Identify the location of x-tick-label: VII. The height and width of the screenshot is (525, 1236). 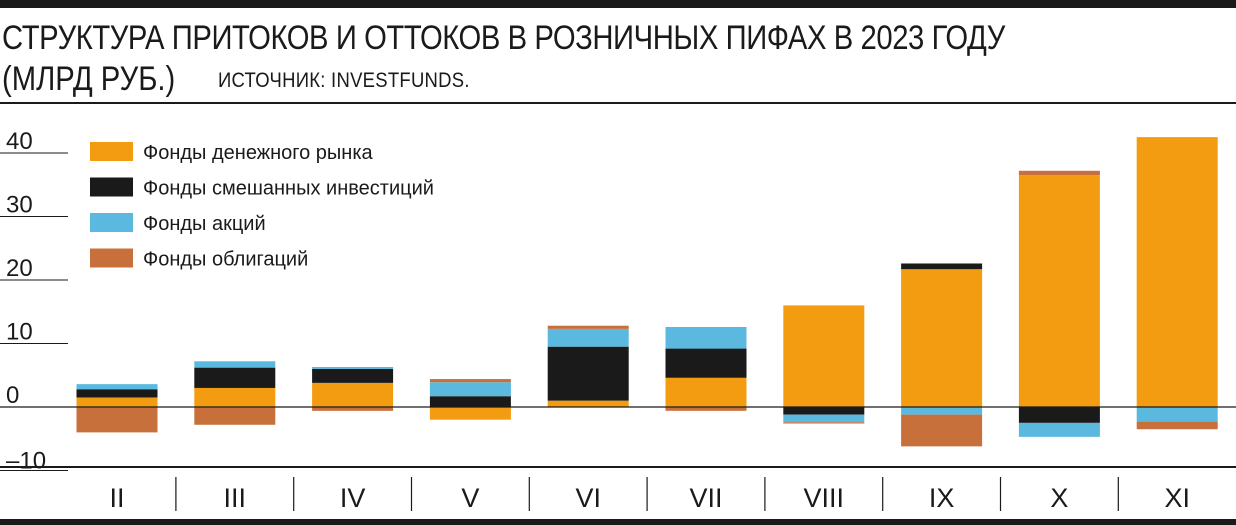
(705, 498).